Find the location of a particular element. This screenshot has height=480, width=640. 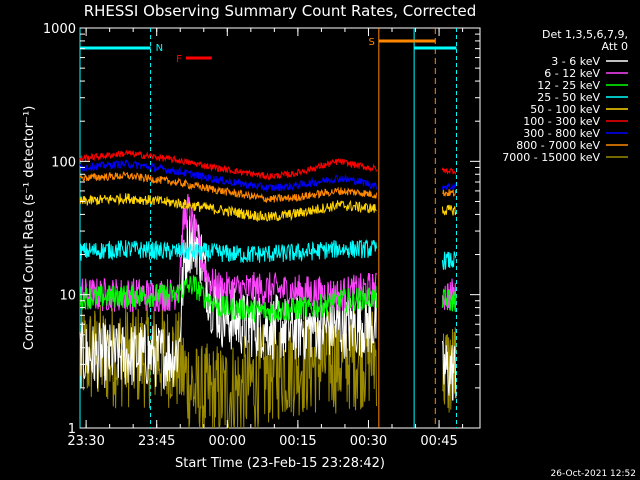

legend-label: 300 - 800 keV is located at coordinates (561, 133).